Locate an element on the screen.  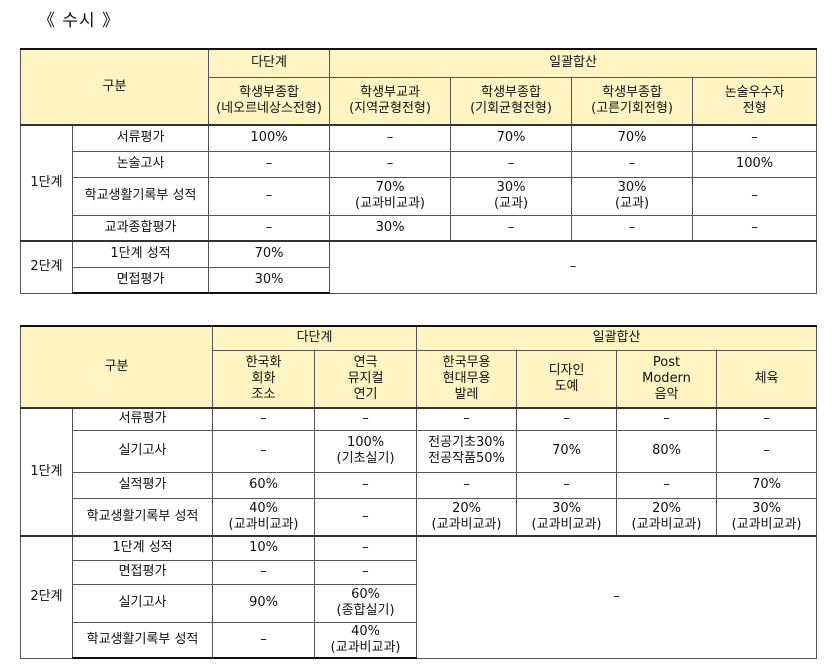
cell: 70% (교과비교과) is located at coordinates (390, 196).